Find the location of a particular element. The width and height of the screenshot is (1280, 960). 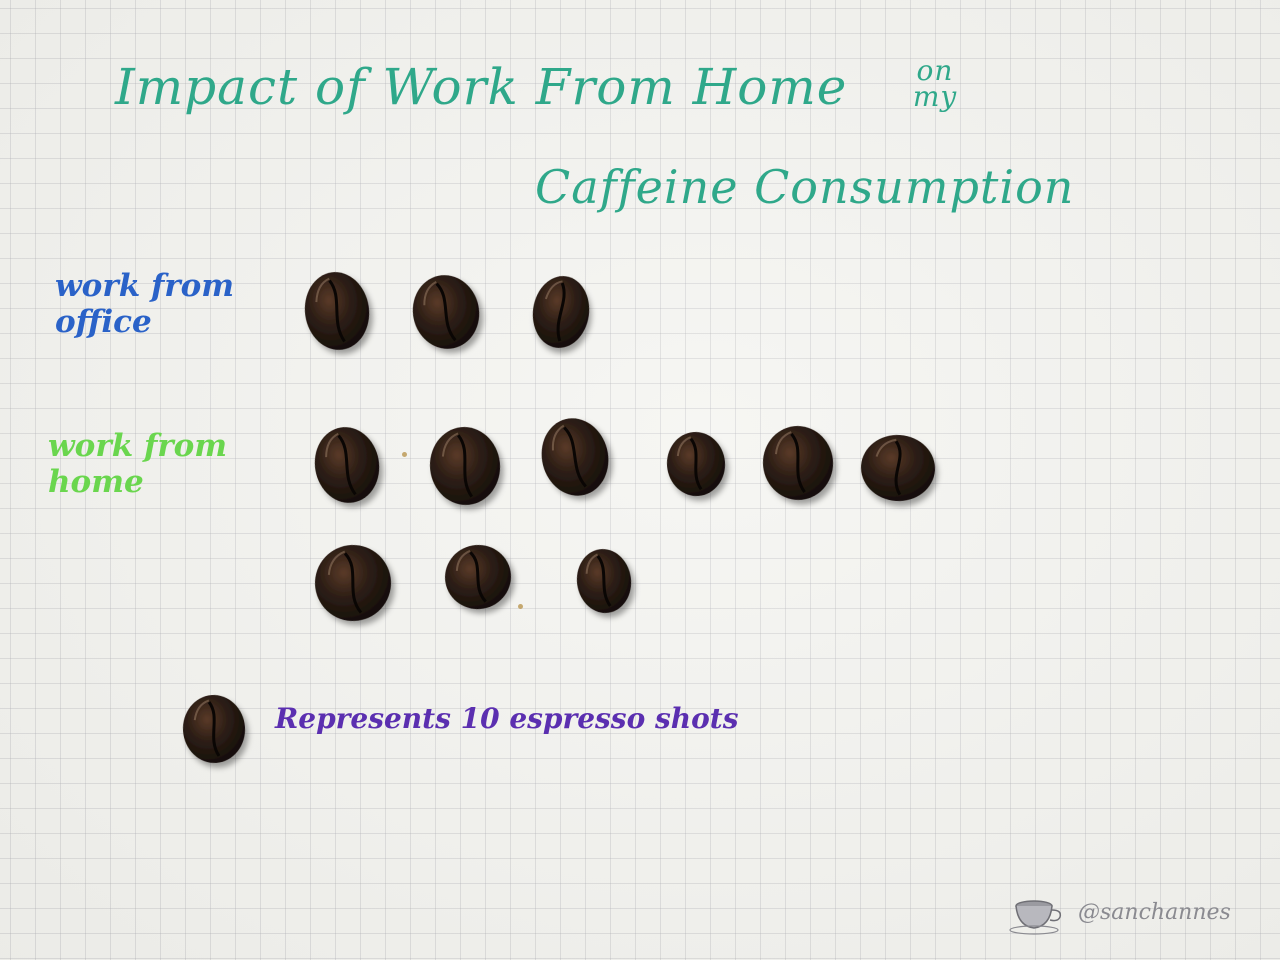

category-label-home: work from home is located at coordinates (138, 464).